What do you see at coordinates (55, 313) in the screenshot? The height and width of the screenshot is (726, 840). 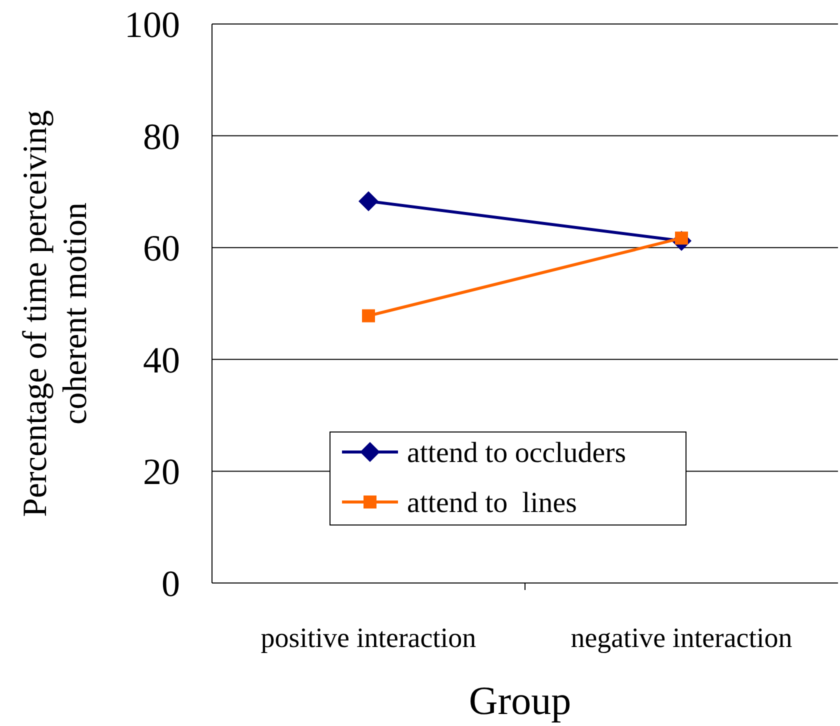 I see `y-axis-title: Percentage of time perceiving coherent motion` at bounding box center [55, 313].